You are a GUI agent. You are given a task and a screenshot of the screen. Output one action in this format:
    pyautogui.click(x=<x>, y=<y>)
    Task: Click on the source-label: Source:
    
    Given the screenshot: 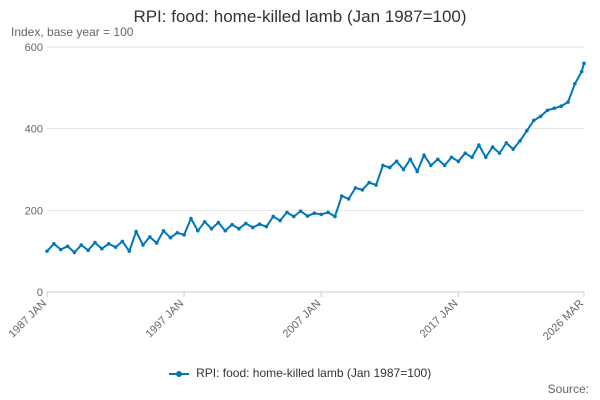 What is the action you would take?
    pyautogui.click(x=568, y=389)
    